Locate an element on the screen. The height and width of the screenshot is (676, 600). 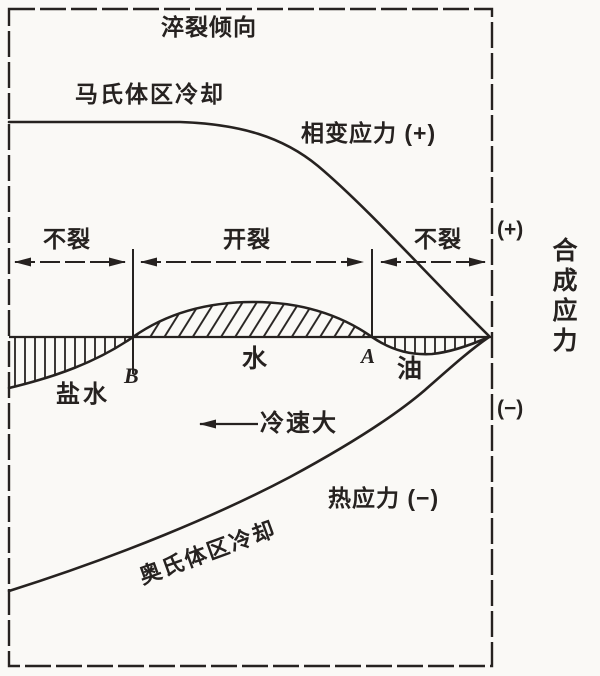
hatch-salt-water-region is located at coordinates (71, 362).